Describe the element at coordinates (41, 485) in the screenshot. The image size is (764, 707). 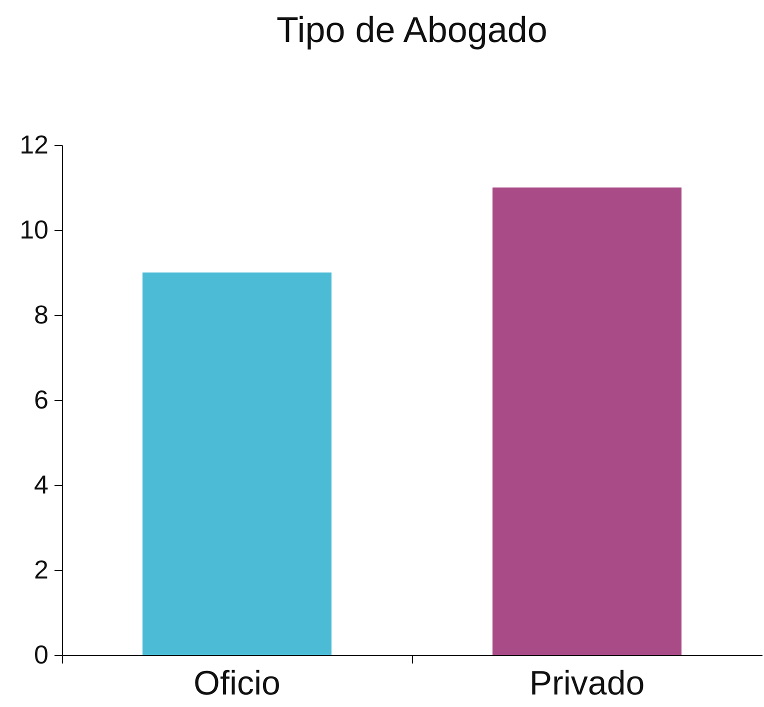
I see `y-tick-label: 4` at that location.